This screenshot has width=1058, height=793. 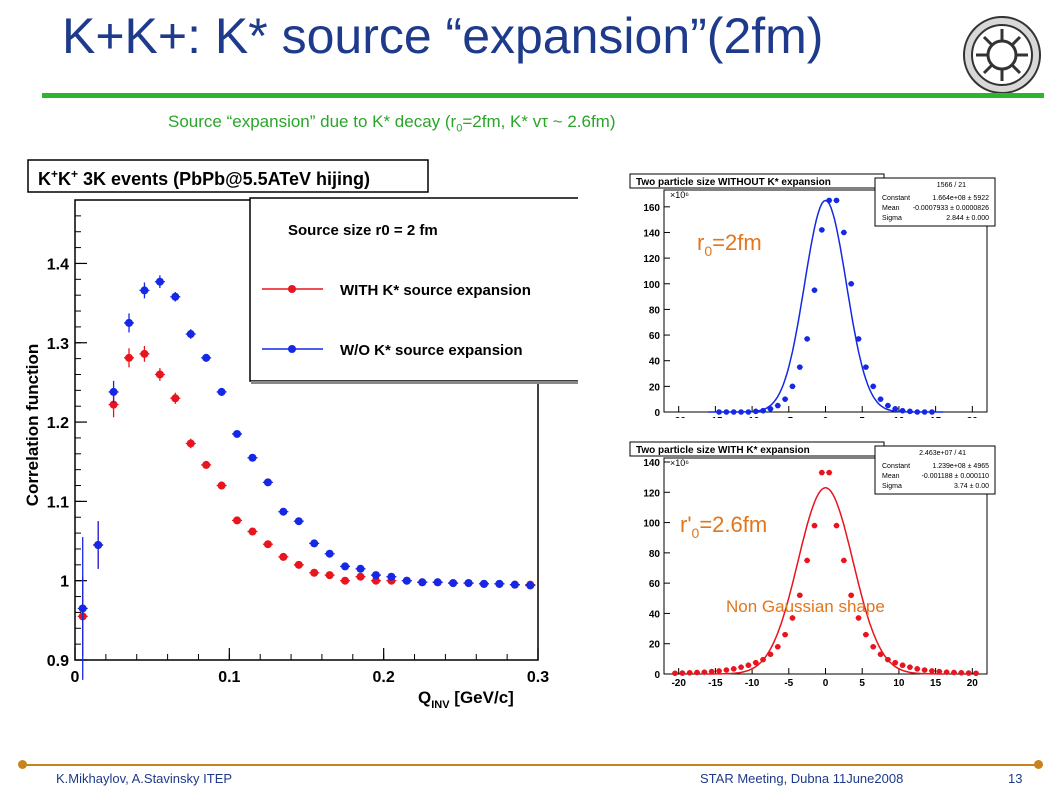 What do you see at coordinates (363, 230) in the screenshot?
I see `legend-header: Source size r0 = 2 fm` at bounding box center [363, 230].